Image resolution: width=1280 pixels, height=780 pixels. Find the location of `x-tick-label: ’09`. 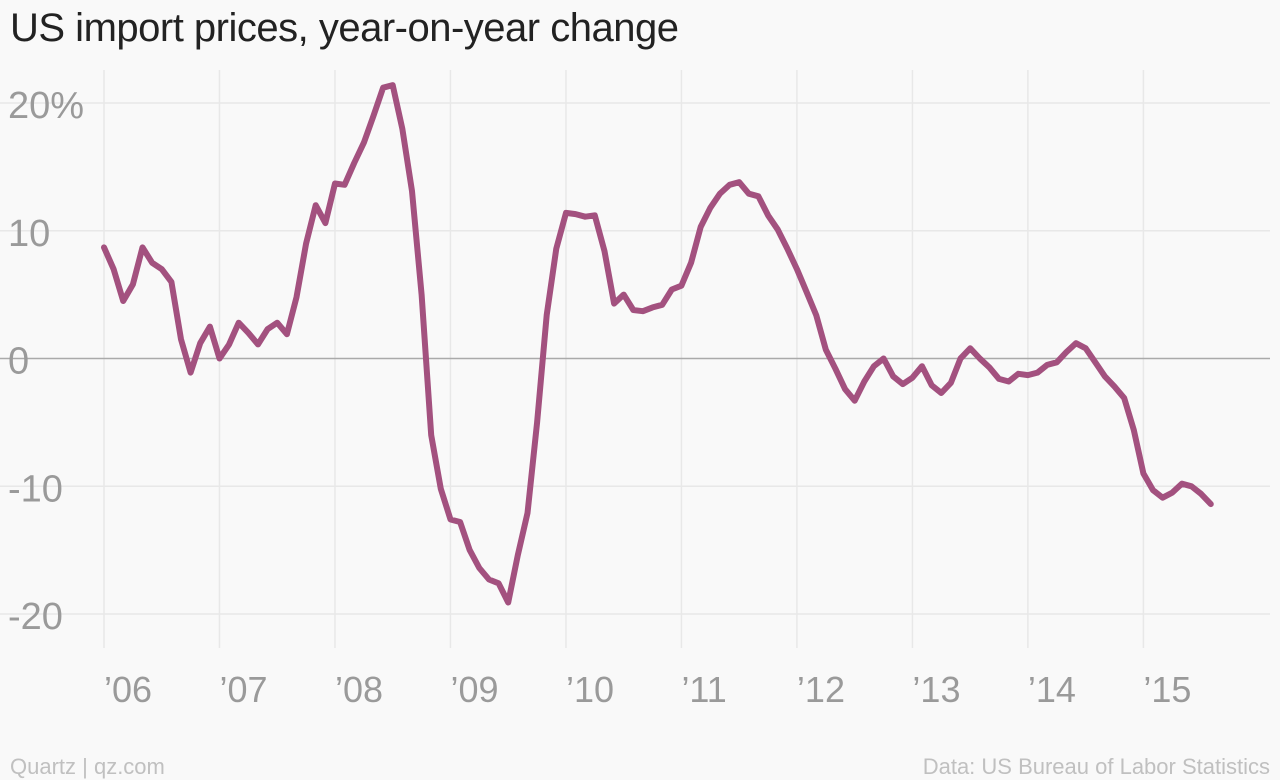

x-tick-label: ’09 is located at coordinates (474, 689).